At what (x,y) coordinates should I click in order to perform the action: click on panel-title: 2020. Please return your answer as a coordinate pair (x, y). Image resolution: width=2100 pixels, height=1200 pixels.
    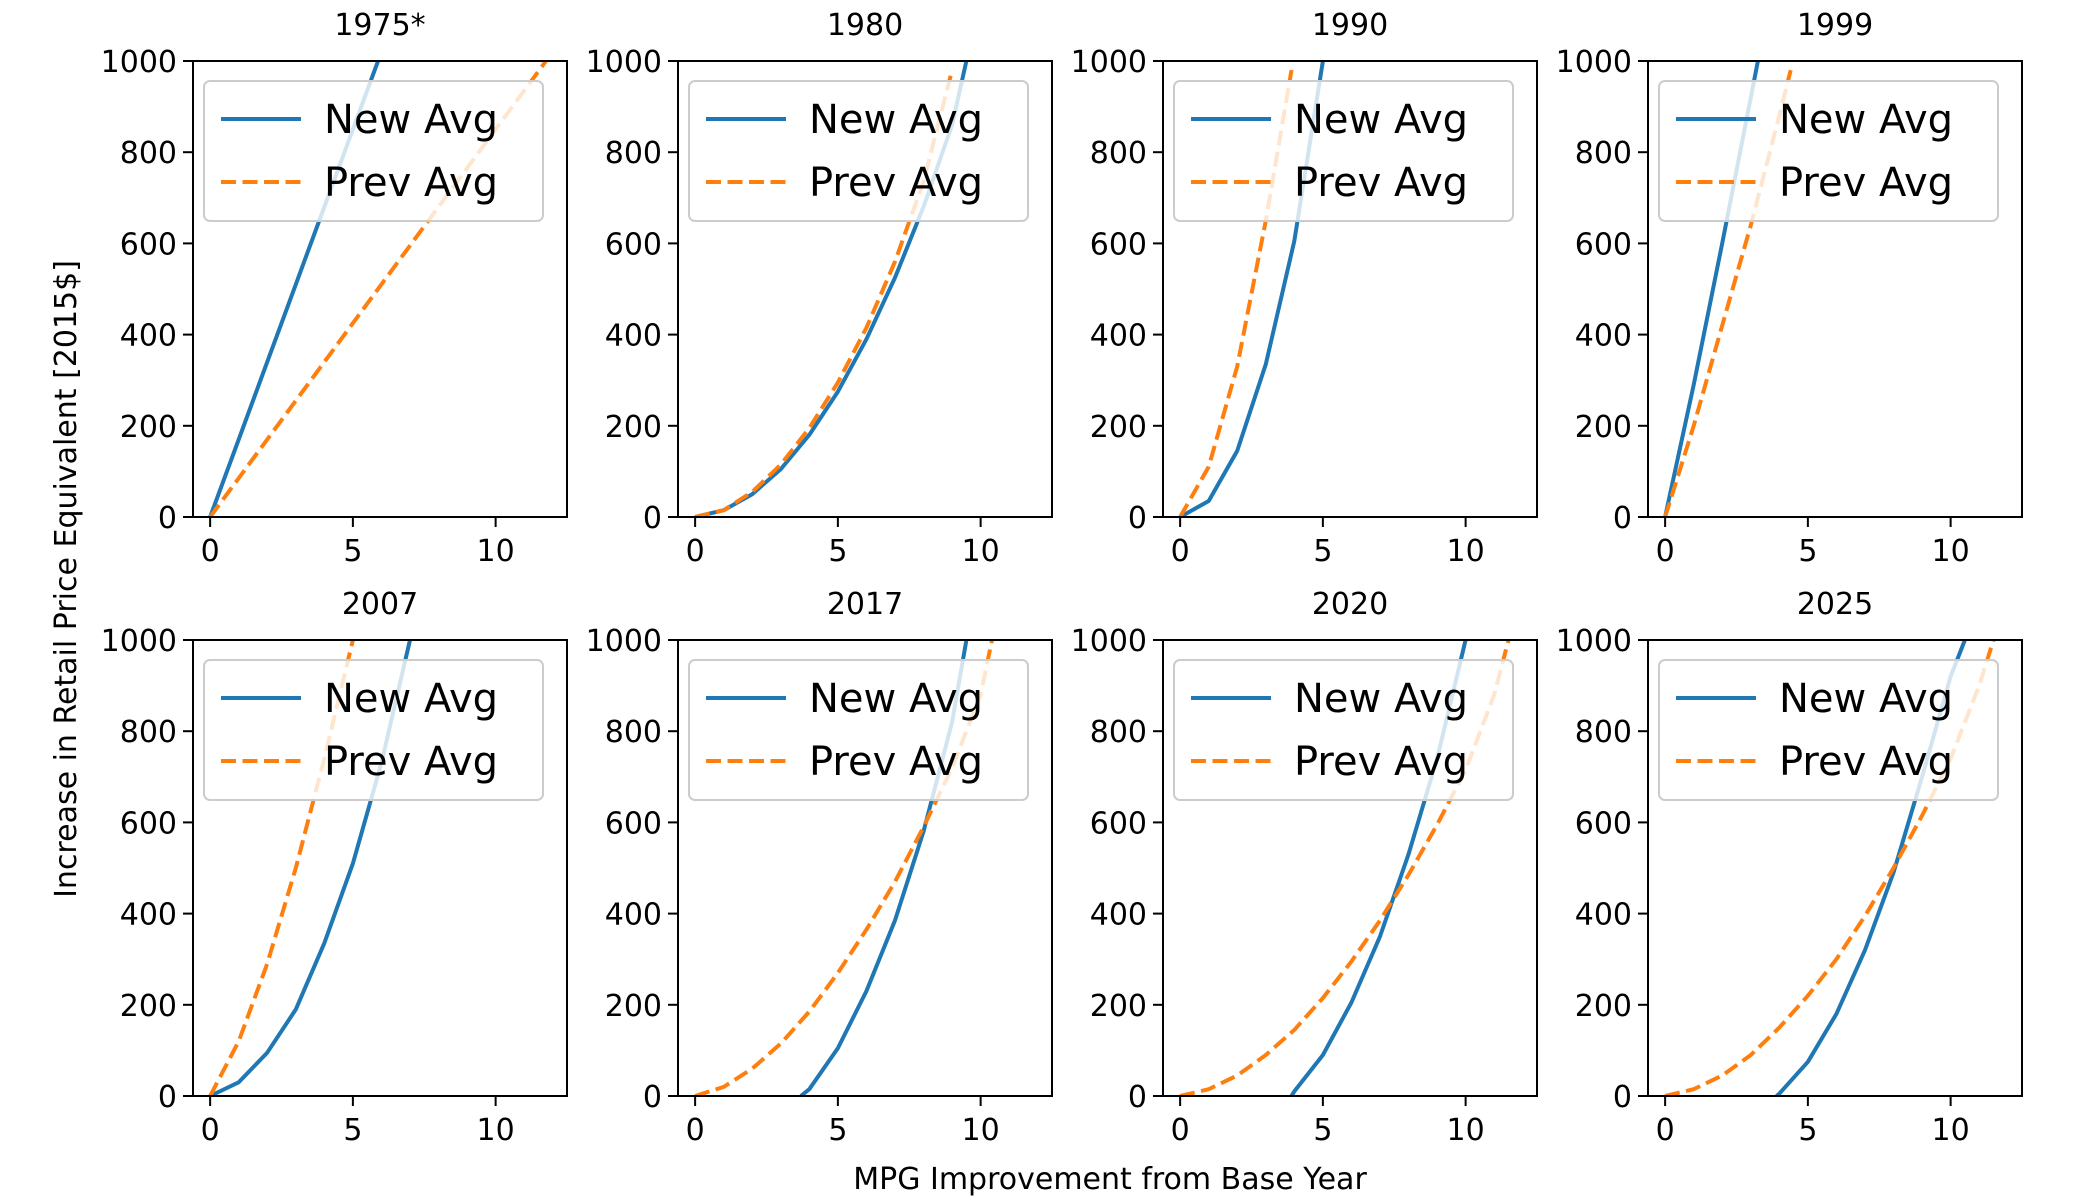
    Looking at the image, I should click on (1350, 604).